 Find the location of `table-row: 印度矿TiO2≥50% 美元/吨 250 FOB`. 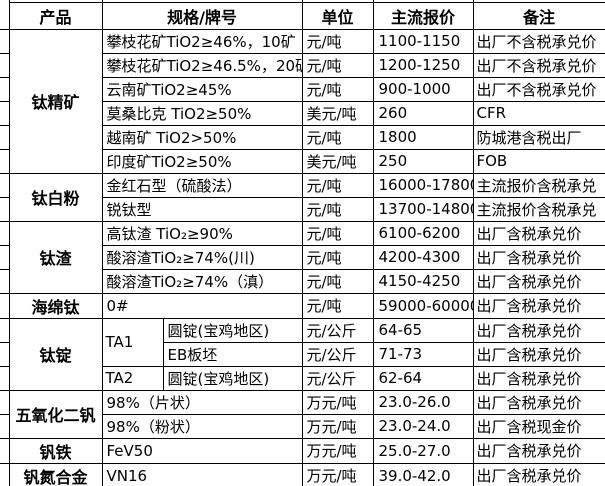

table-row: 印度矿TiO2≥50% 美元/吨 250 FOB is located at coordinates (302, 161).